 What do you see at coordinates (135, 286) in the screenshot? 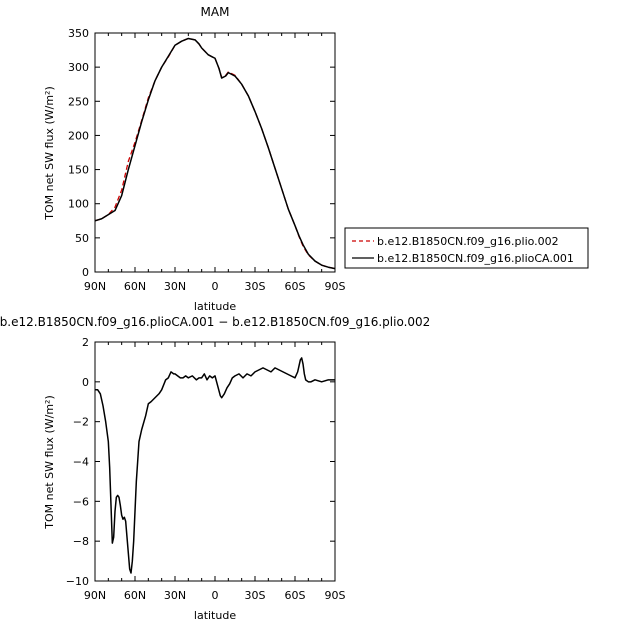
I see `top-x-tick-label: 60N` at bounding box center [135, 286].